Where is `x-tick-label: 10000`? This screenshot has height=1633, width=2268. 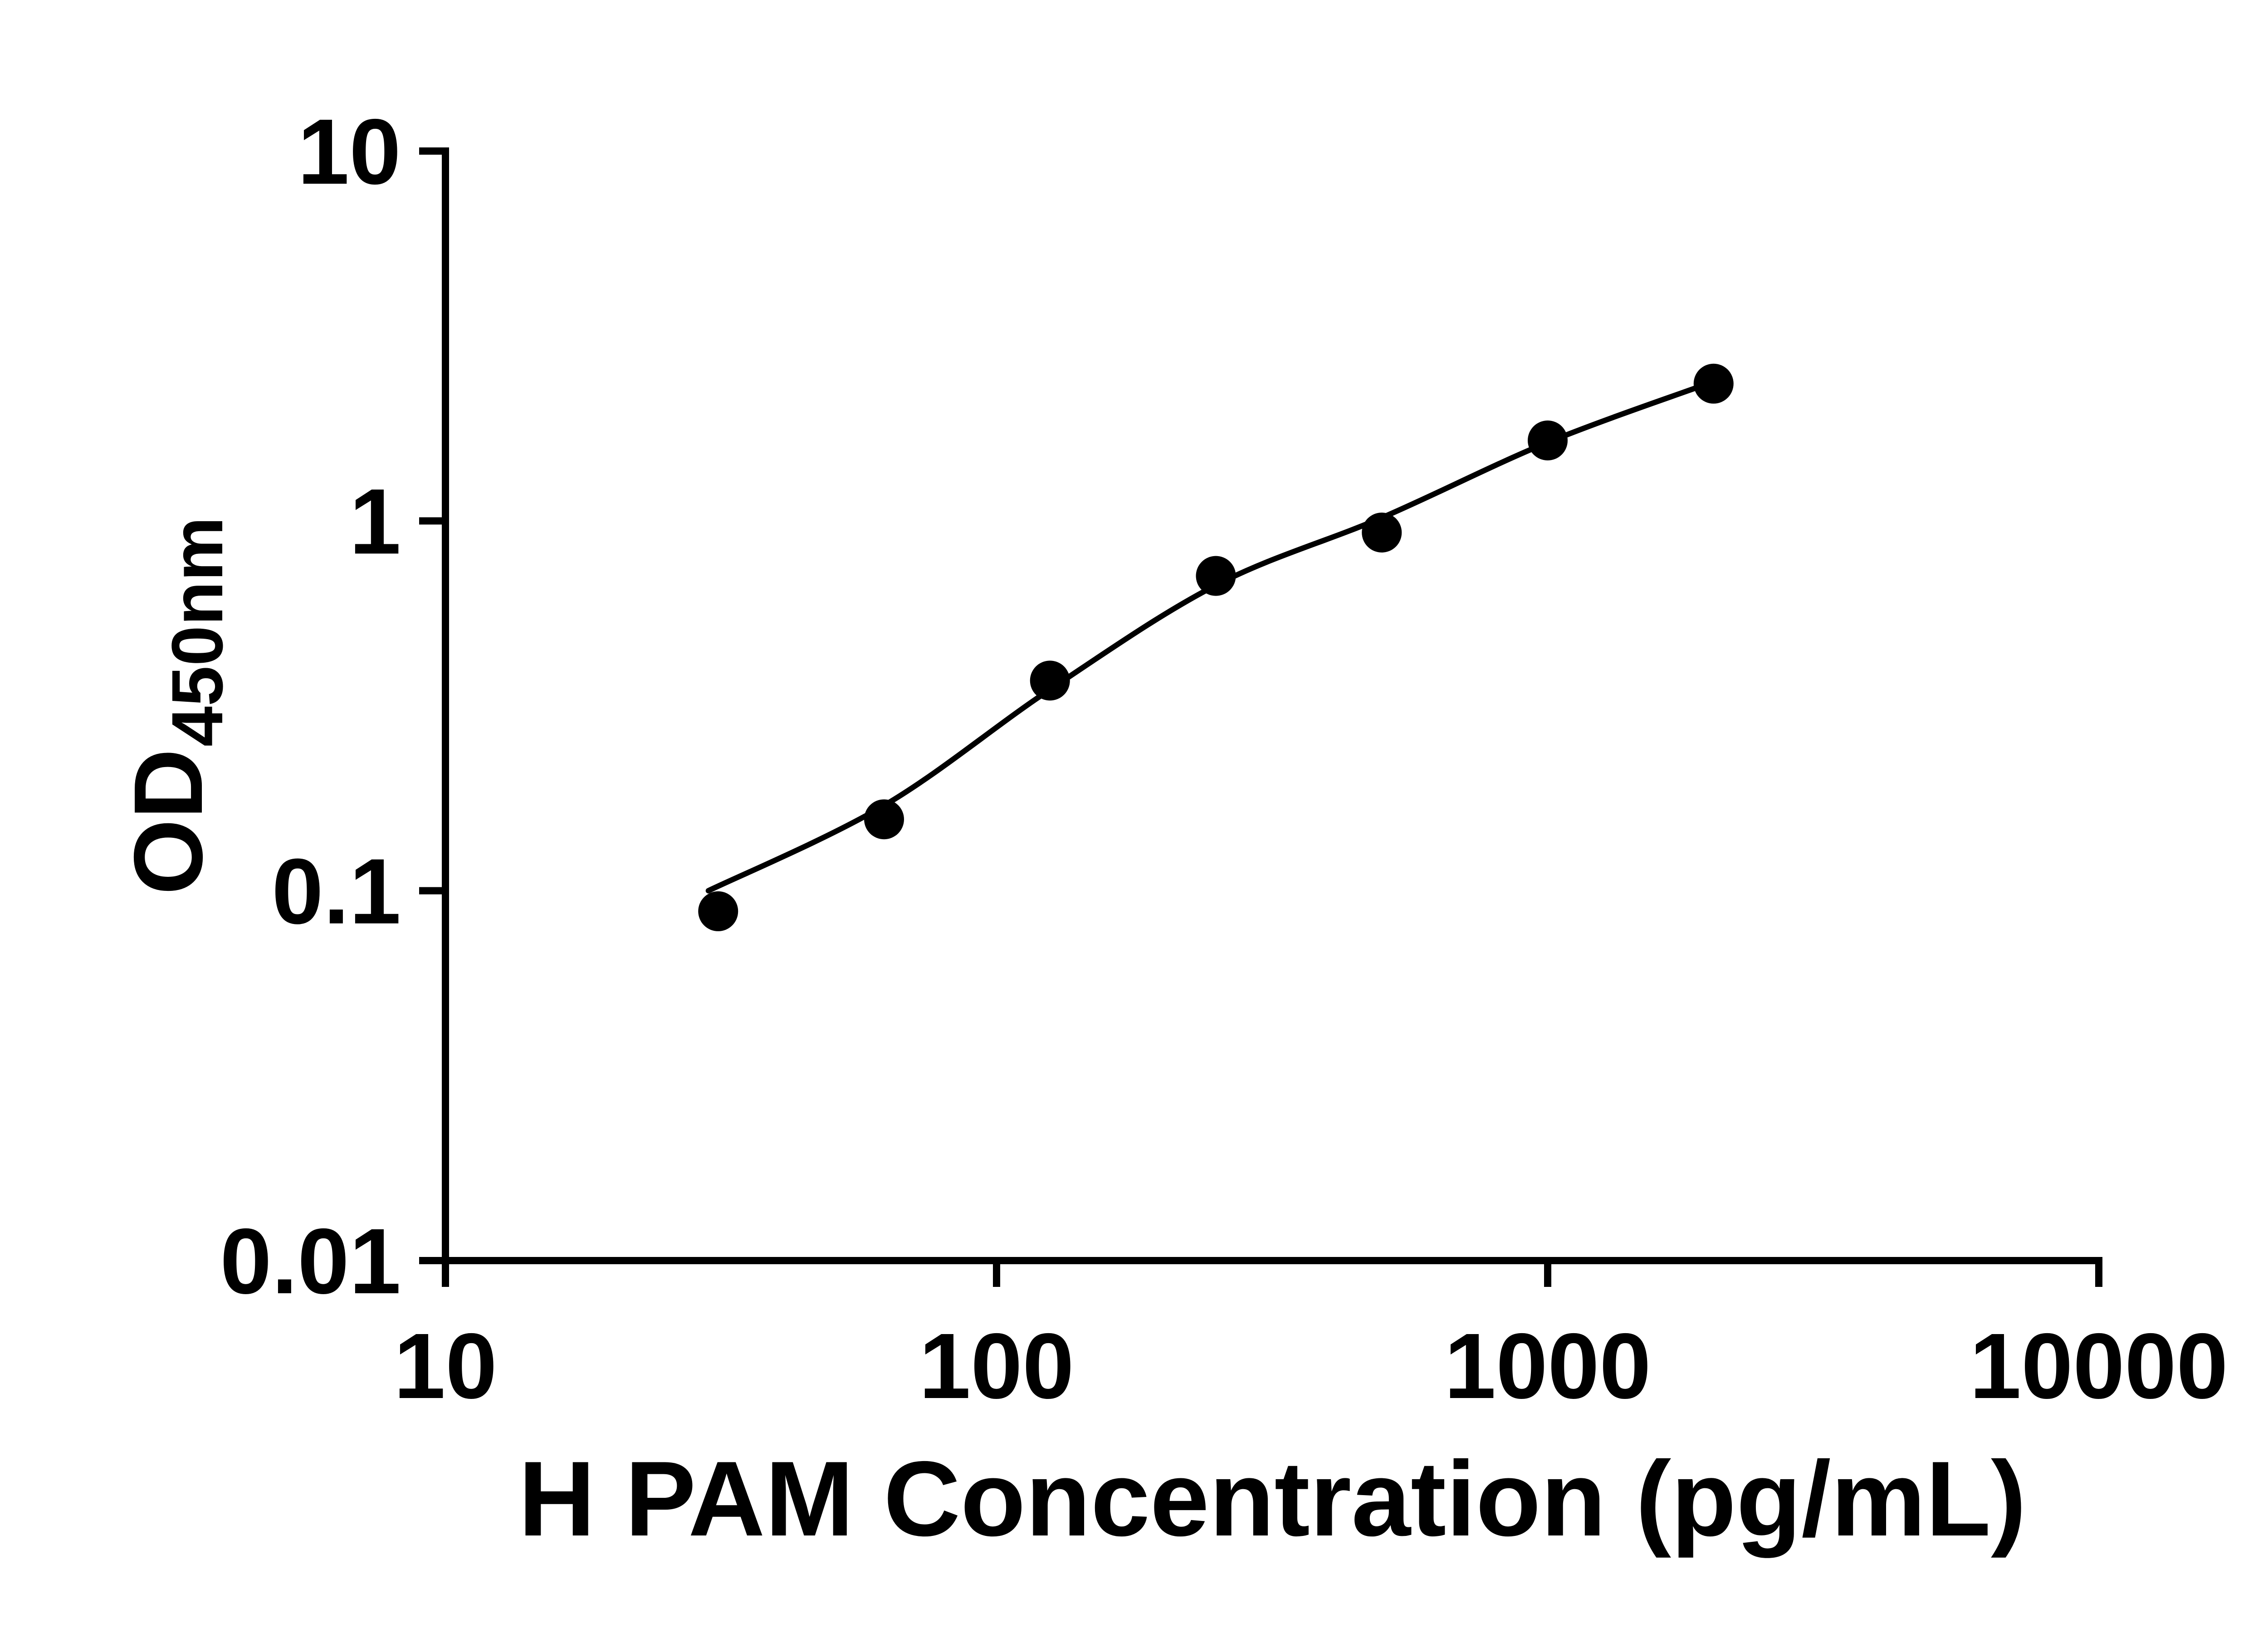
x-tick-label: 10000 is located at coordinates (2099, 1366).